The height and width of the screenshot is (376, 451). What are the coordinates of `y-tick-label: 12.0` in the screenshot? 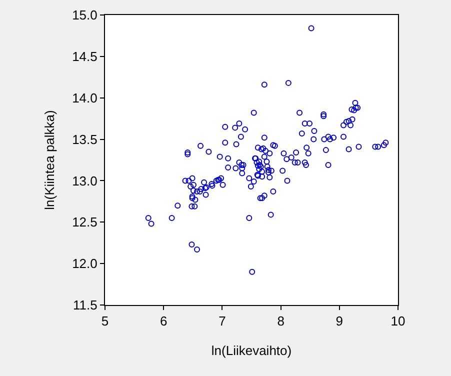 It's located at (85, 264).